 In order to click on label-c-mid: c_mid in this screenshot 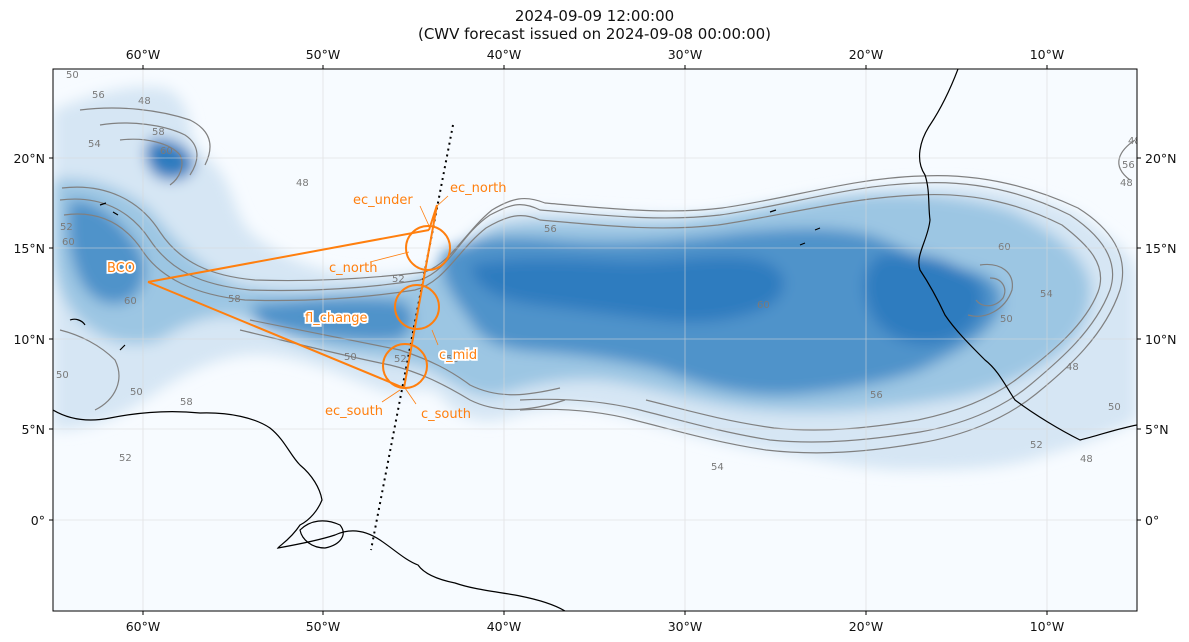, I will do `click(458, 355)`.